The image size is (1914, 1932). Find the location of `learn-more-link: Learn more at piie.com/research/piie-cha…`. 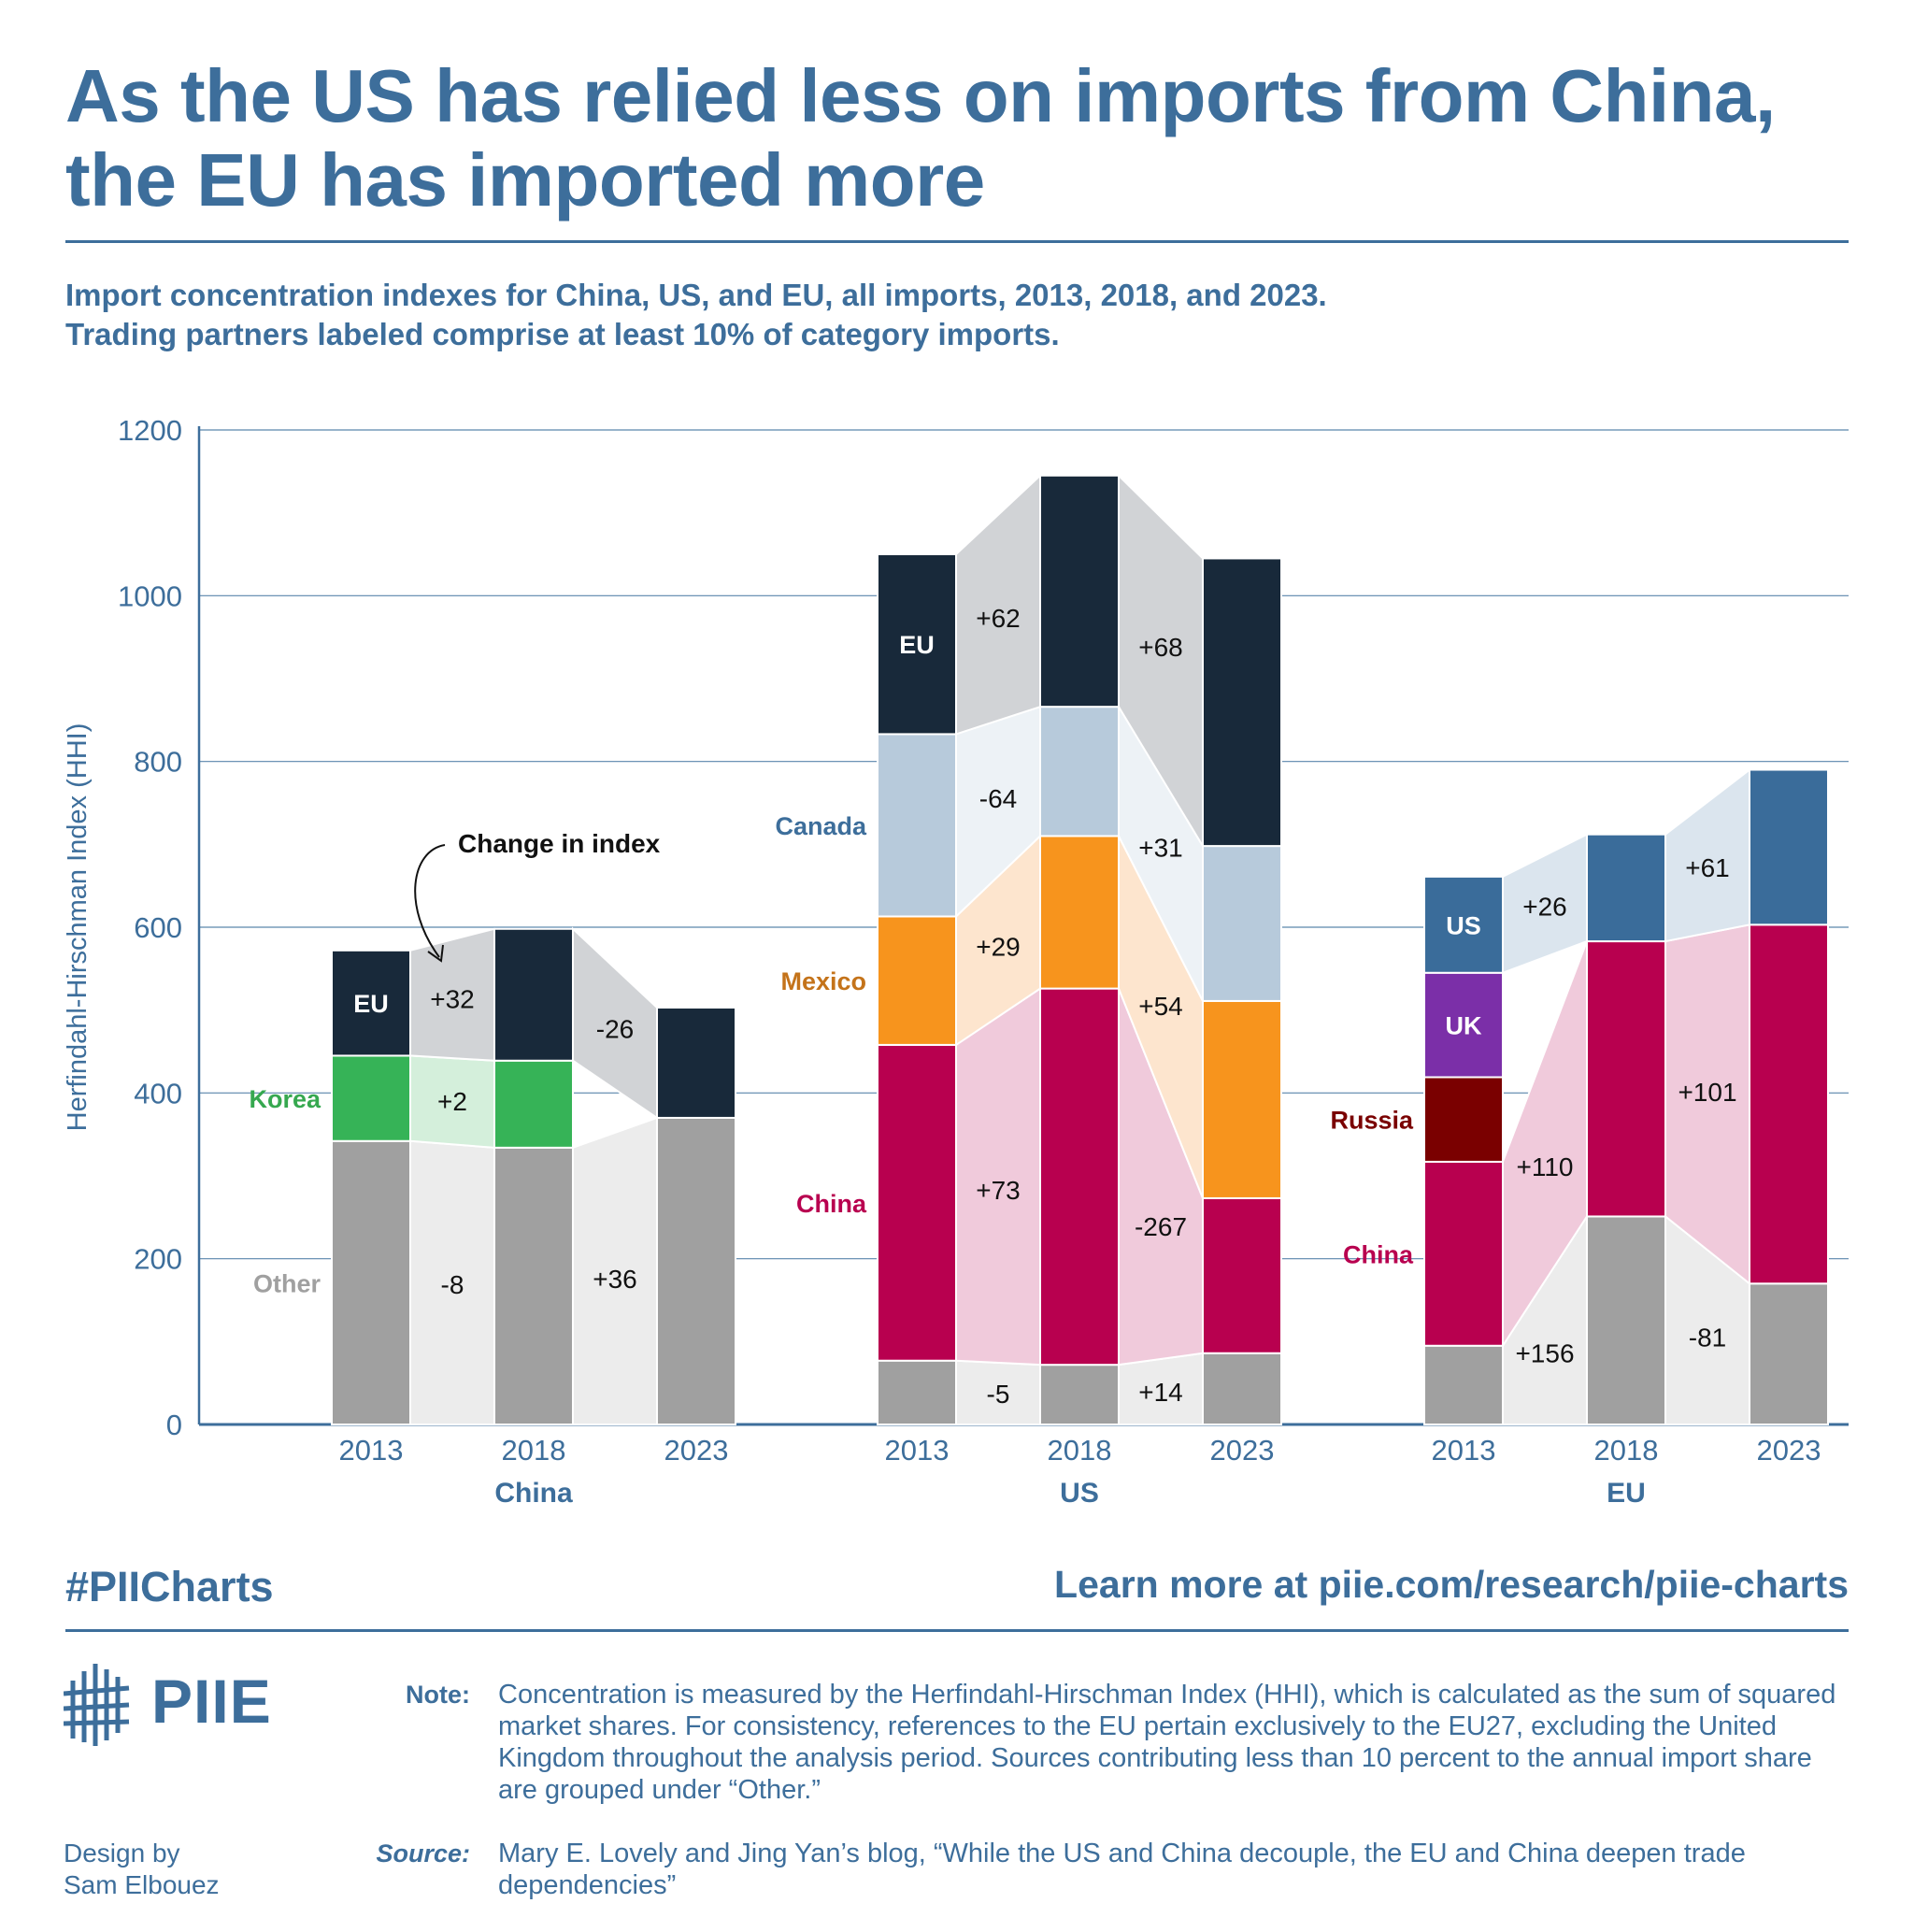

learn-more-link: Learn more at piie.com/research/piie-cha… is located at coordinates (1452, 1584).